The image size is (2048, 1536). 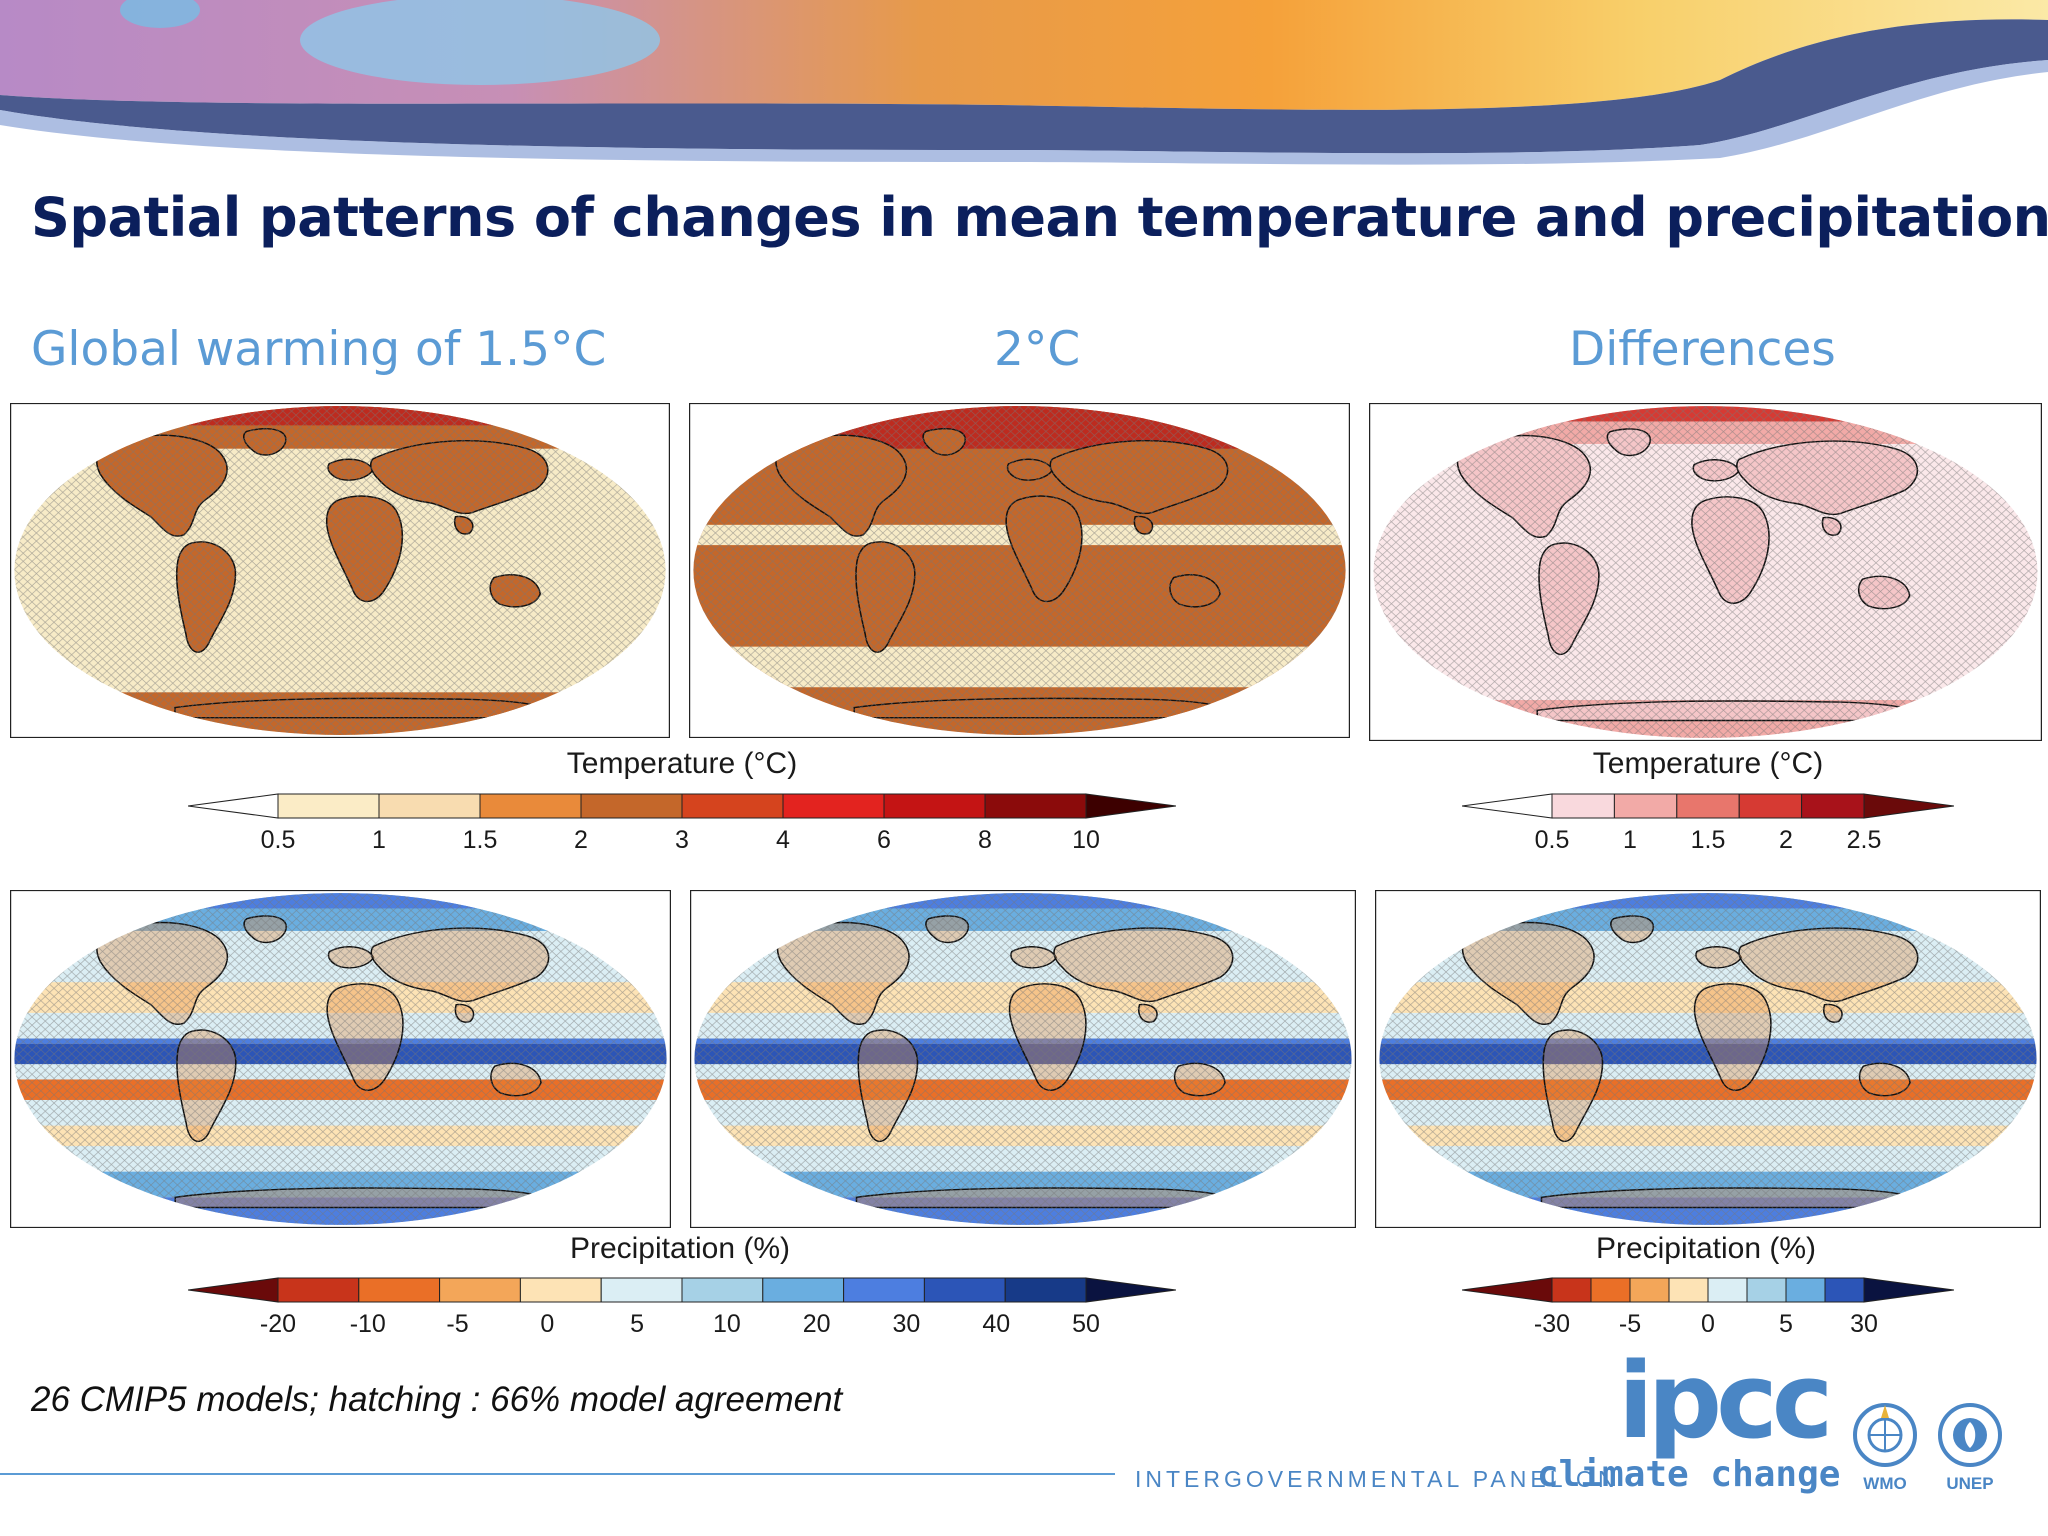 I want to click on temperature-colorbar-tick-label: 3, so click(x=682, y=840).